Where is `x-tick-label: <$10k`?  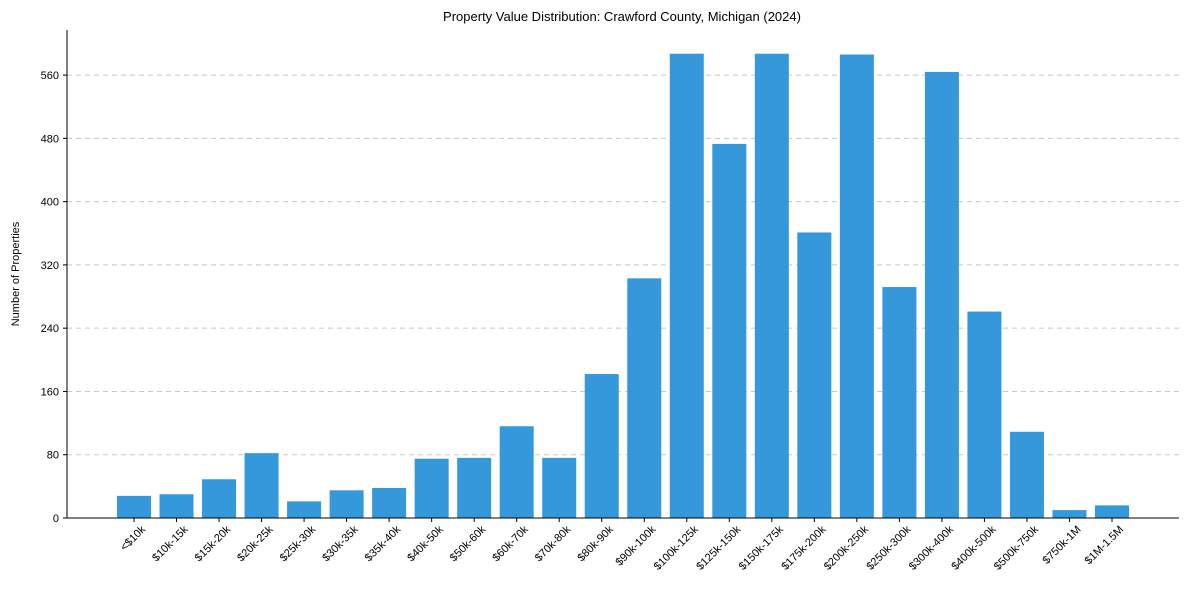 x-tick-label: <$10k is located at coordinates (133, 538).